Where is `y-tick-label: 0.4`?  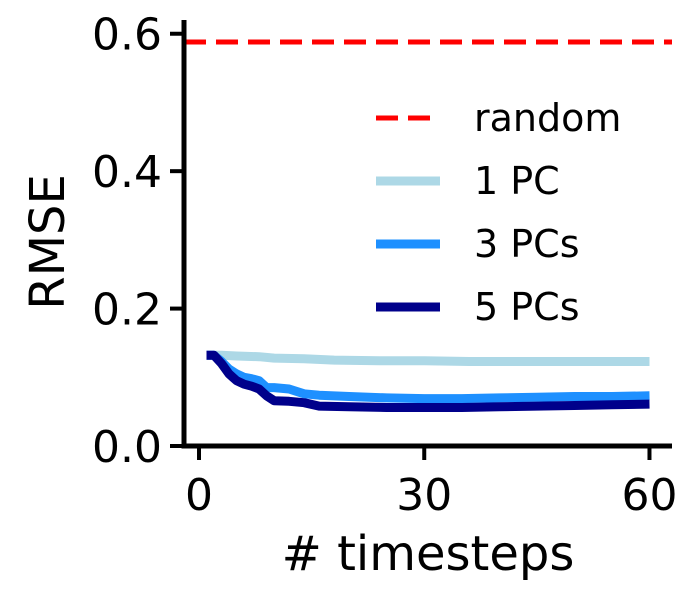 y-tick-label: 0.4 is located at coordinates (127, 172).